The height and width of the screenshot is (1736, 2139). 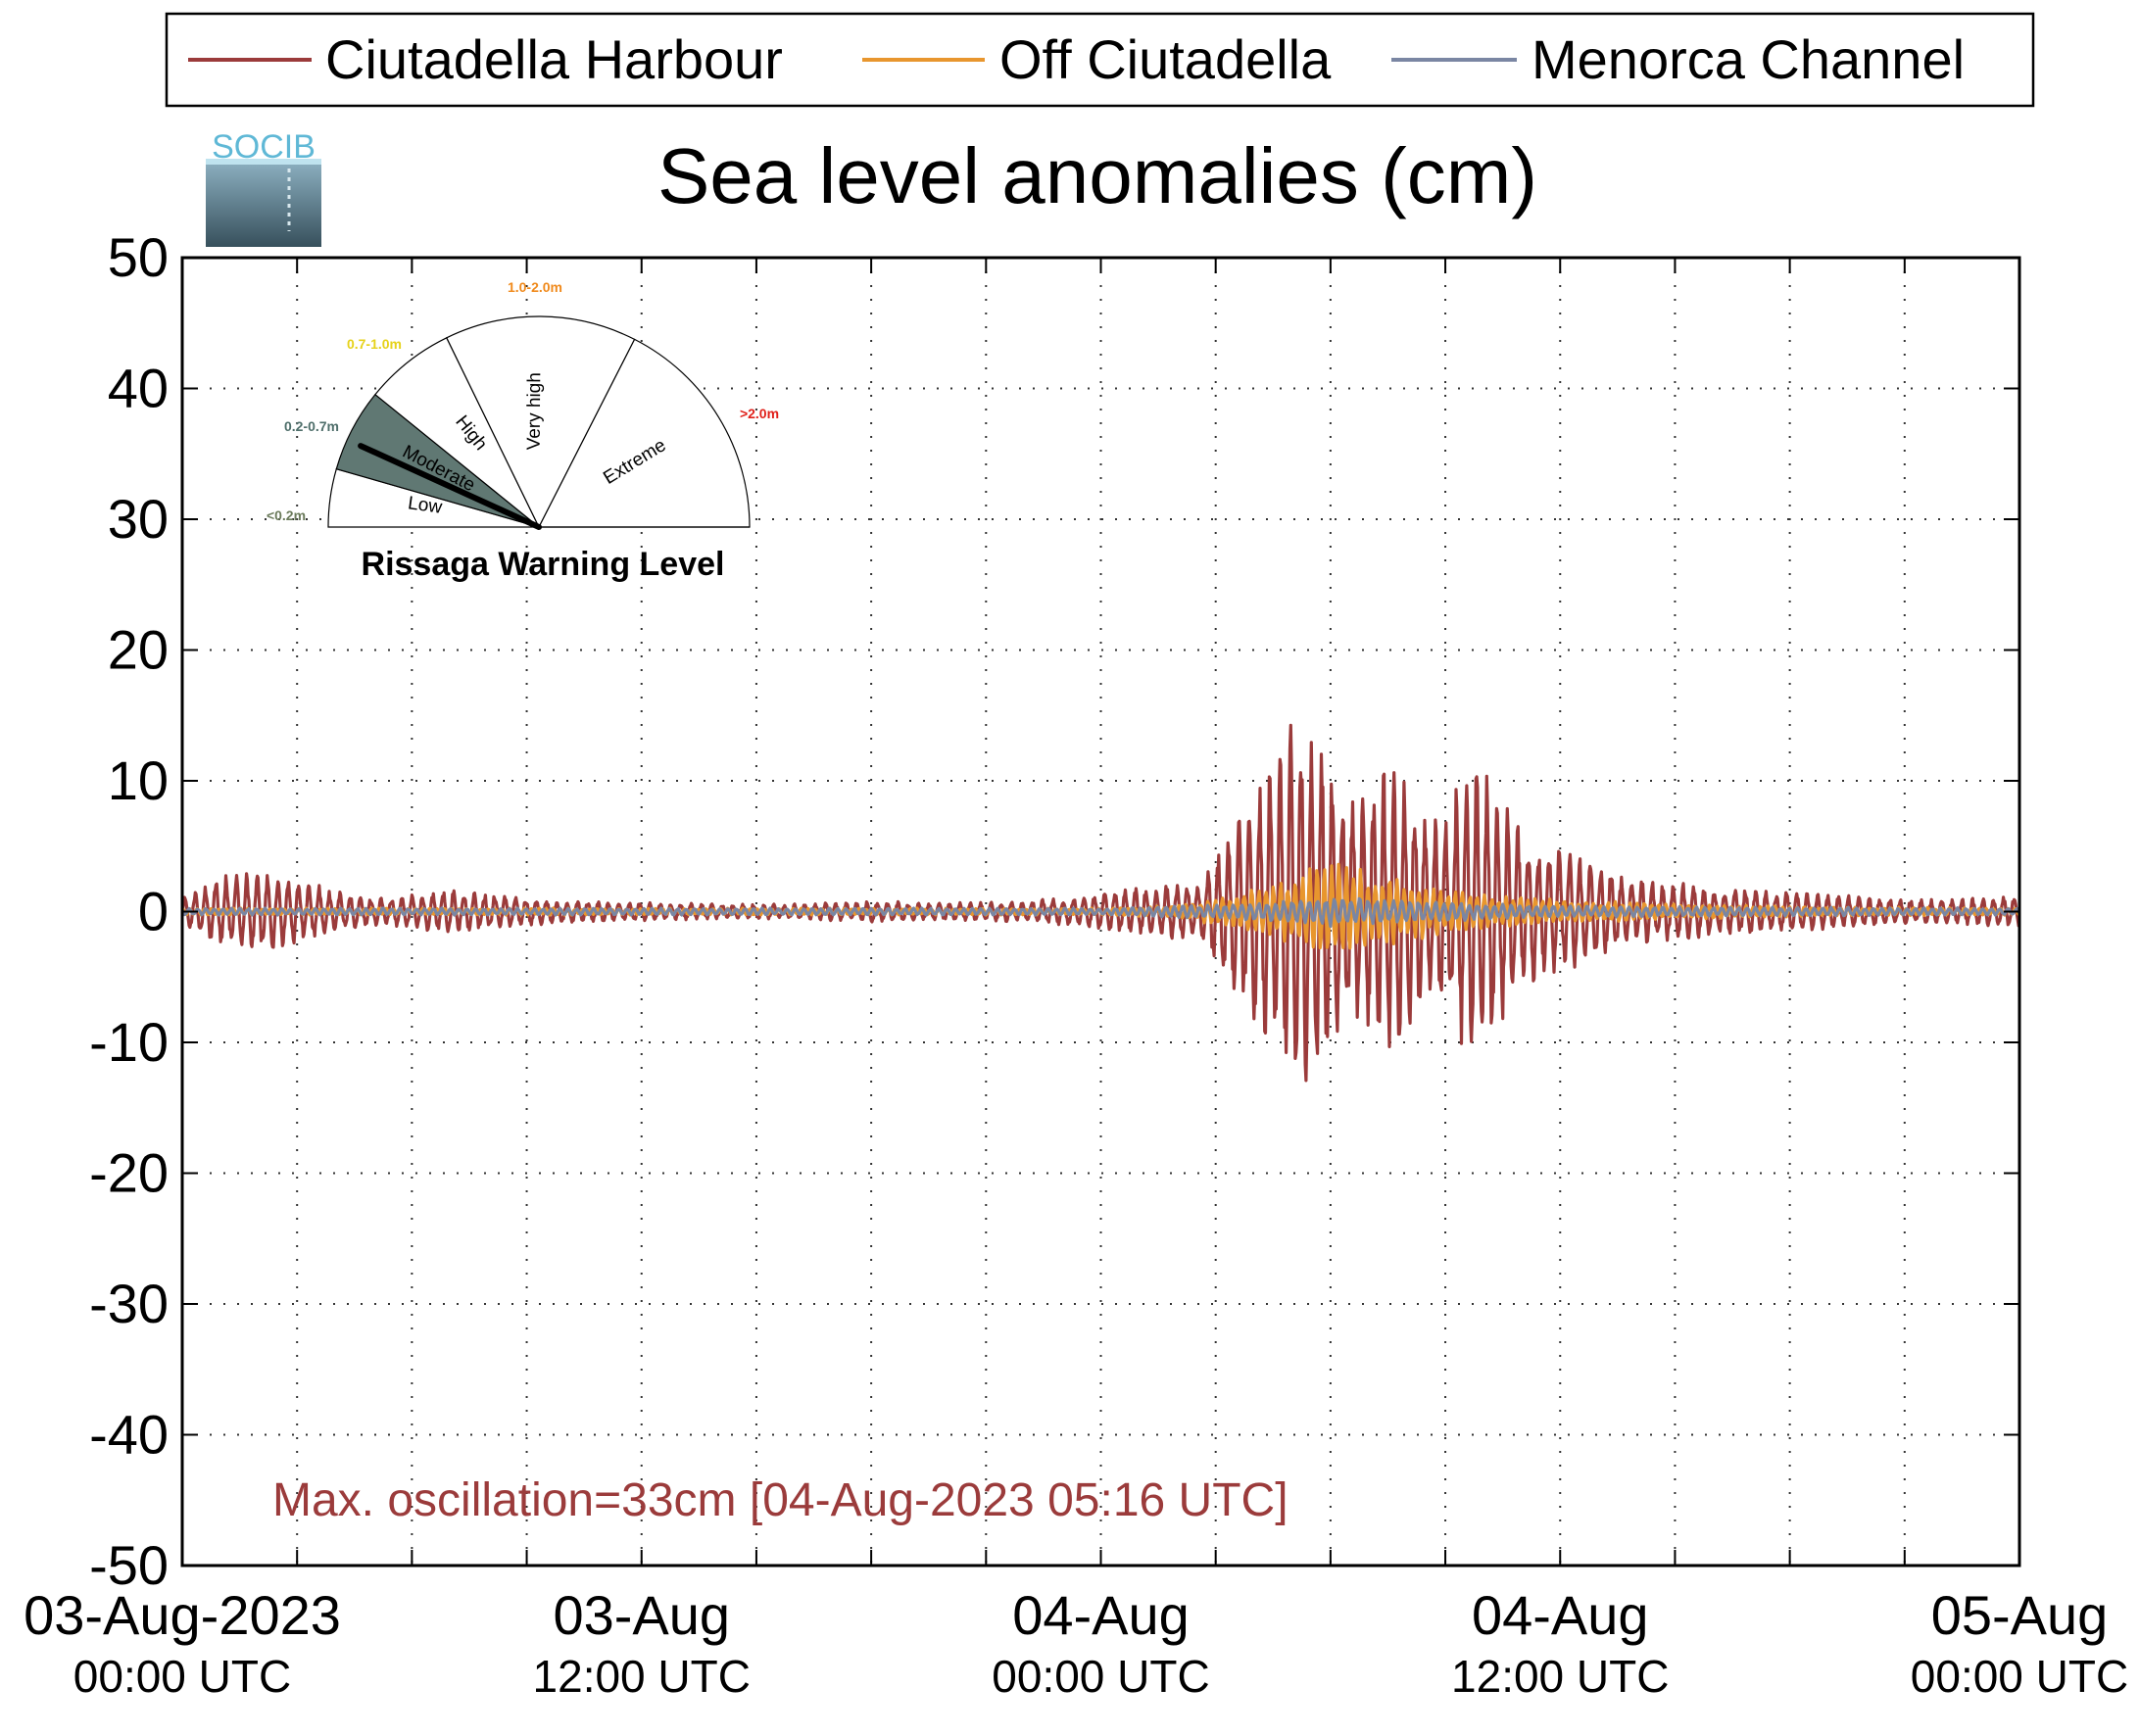 What do you see at coordinates (759, 413) in the screenshot?
I see `gauge-level-range: >2.0m` at bounding box center [759, 413].